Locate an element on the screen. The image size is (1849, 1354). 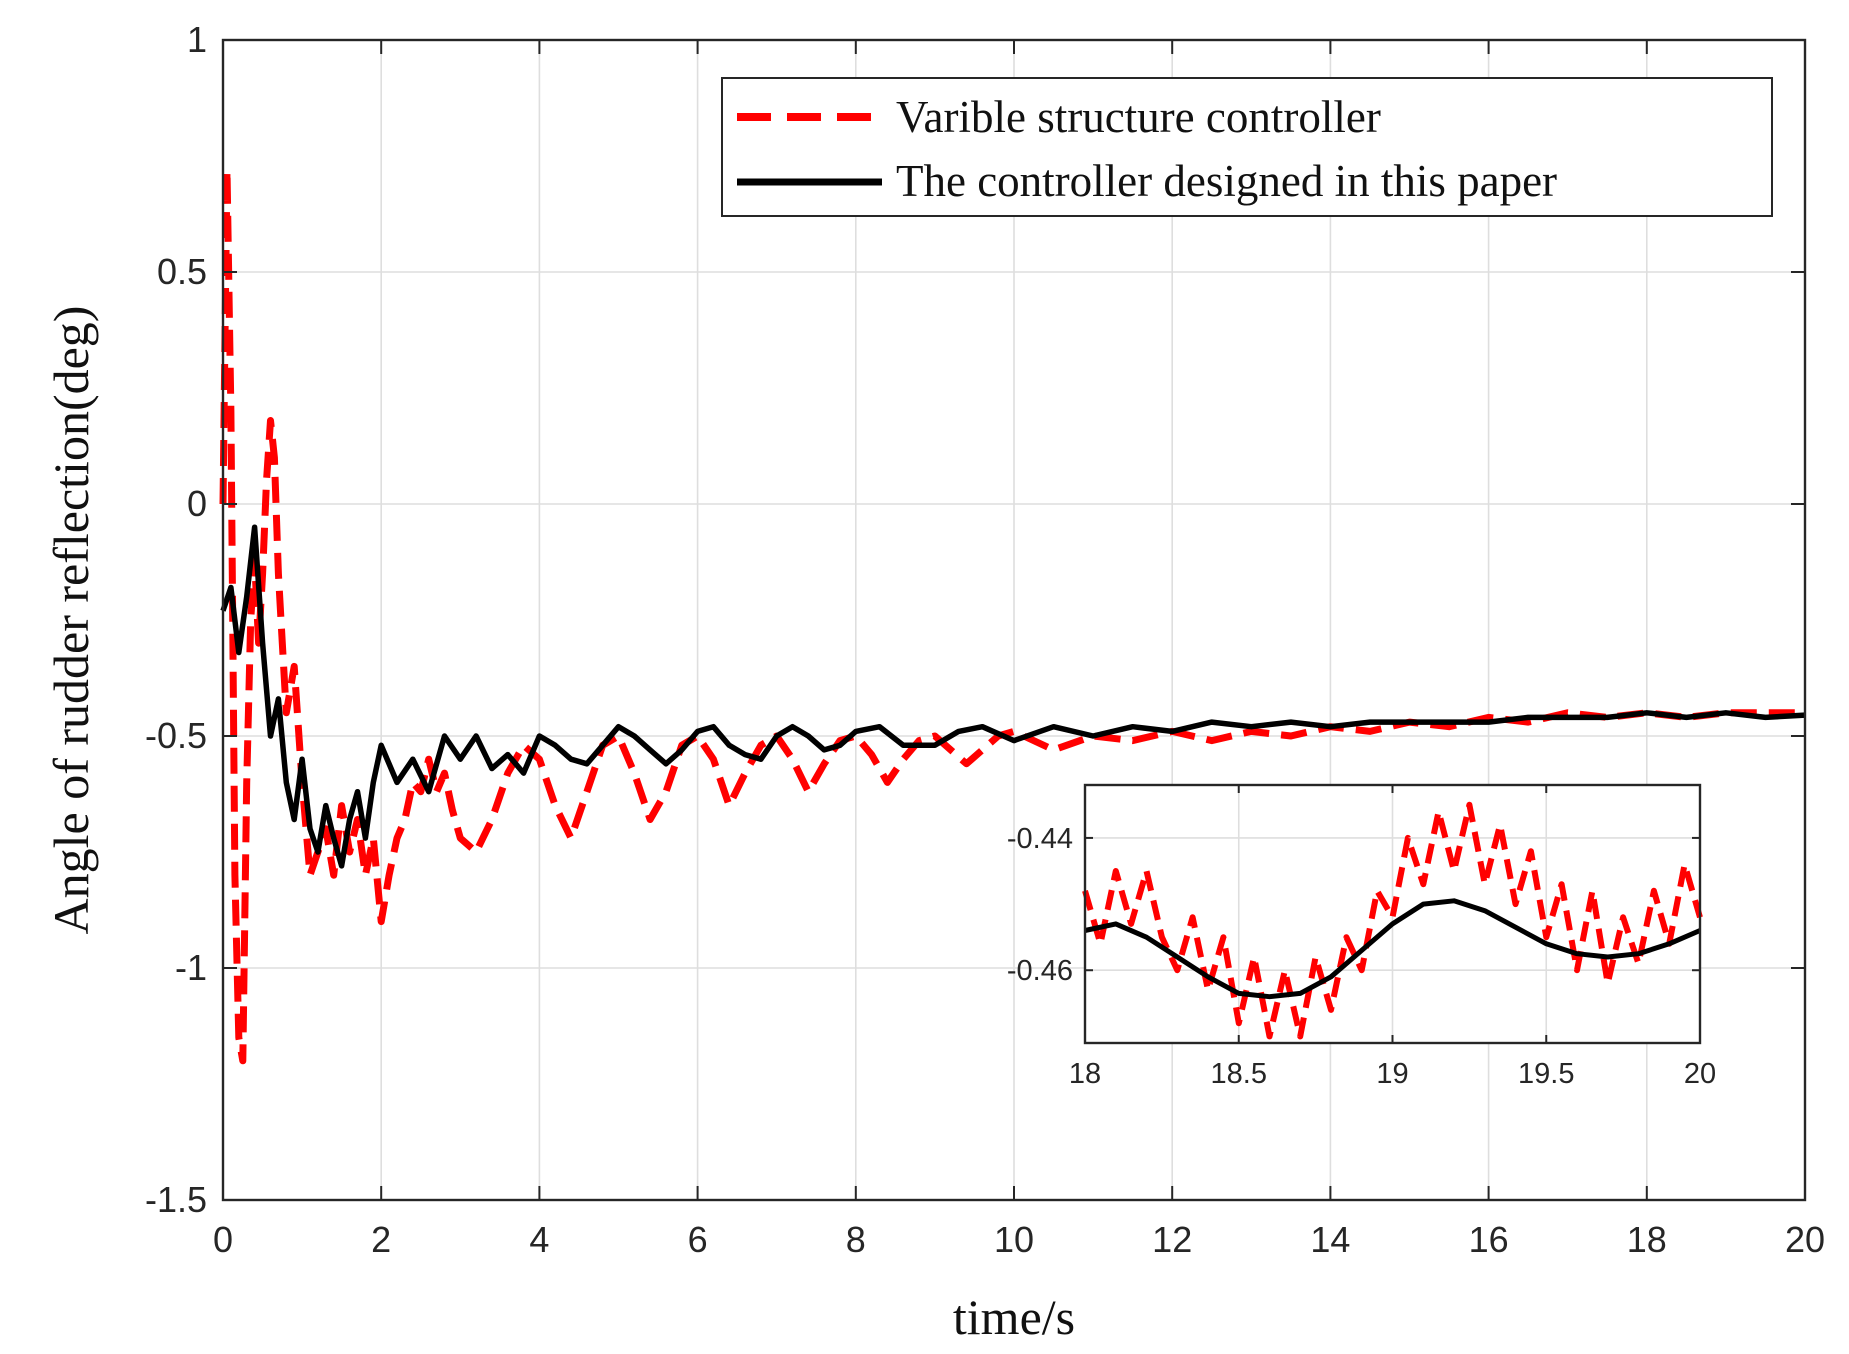
main-x-tick-label: 10 is located at coordinates (1014, 1239).